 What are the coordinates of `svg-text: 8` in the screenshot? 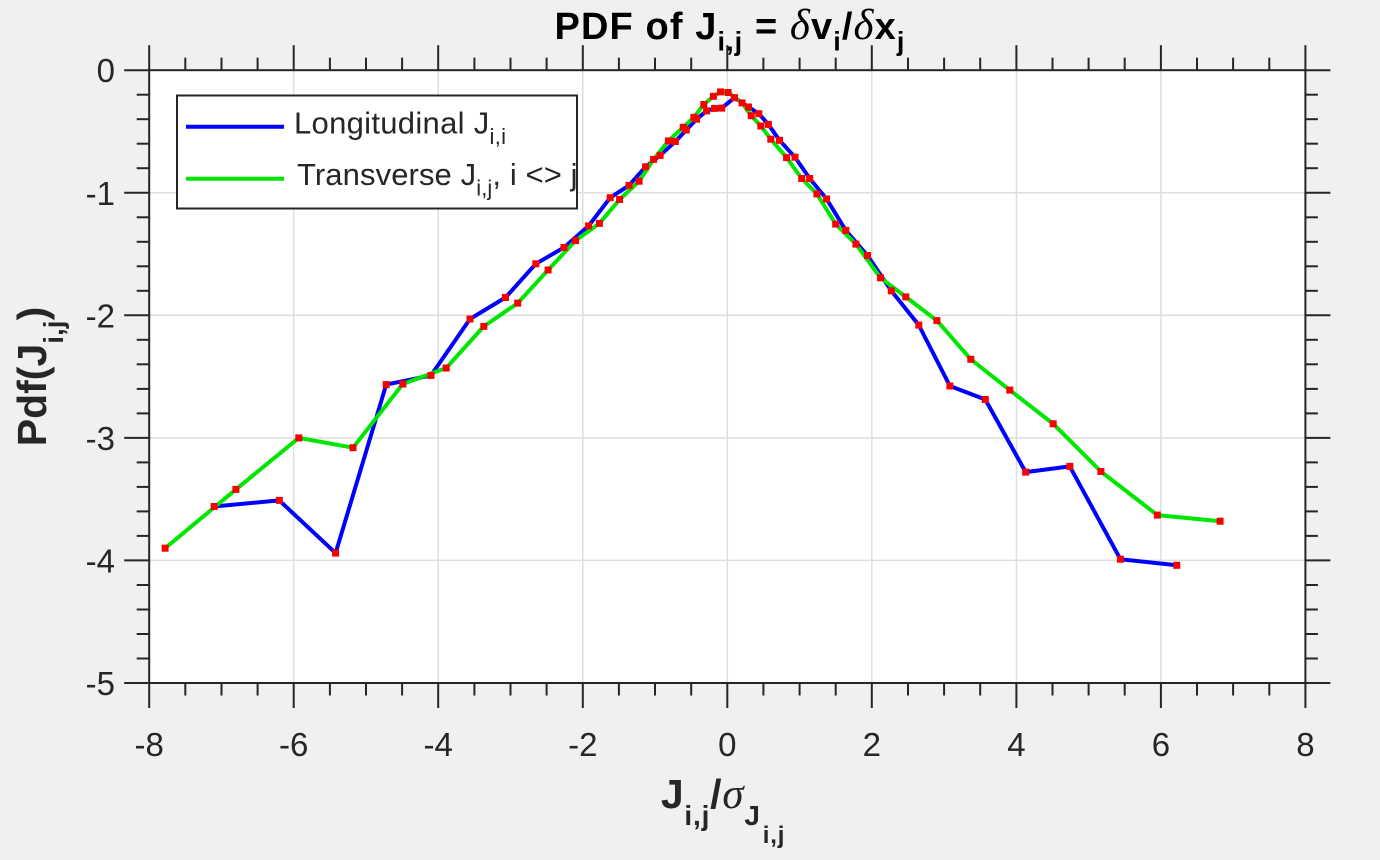 It's located at (1305, 744).